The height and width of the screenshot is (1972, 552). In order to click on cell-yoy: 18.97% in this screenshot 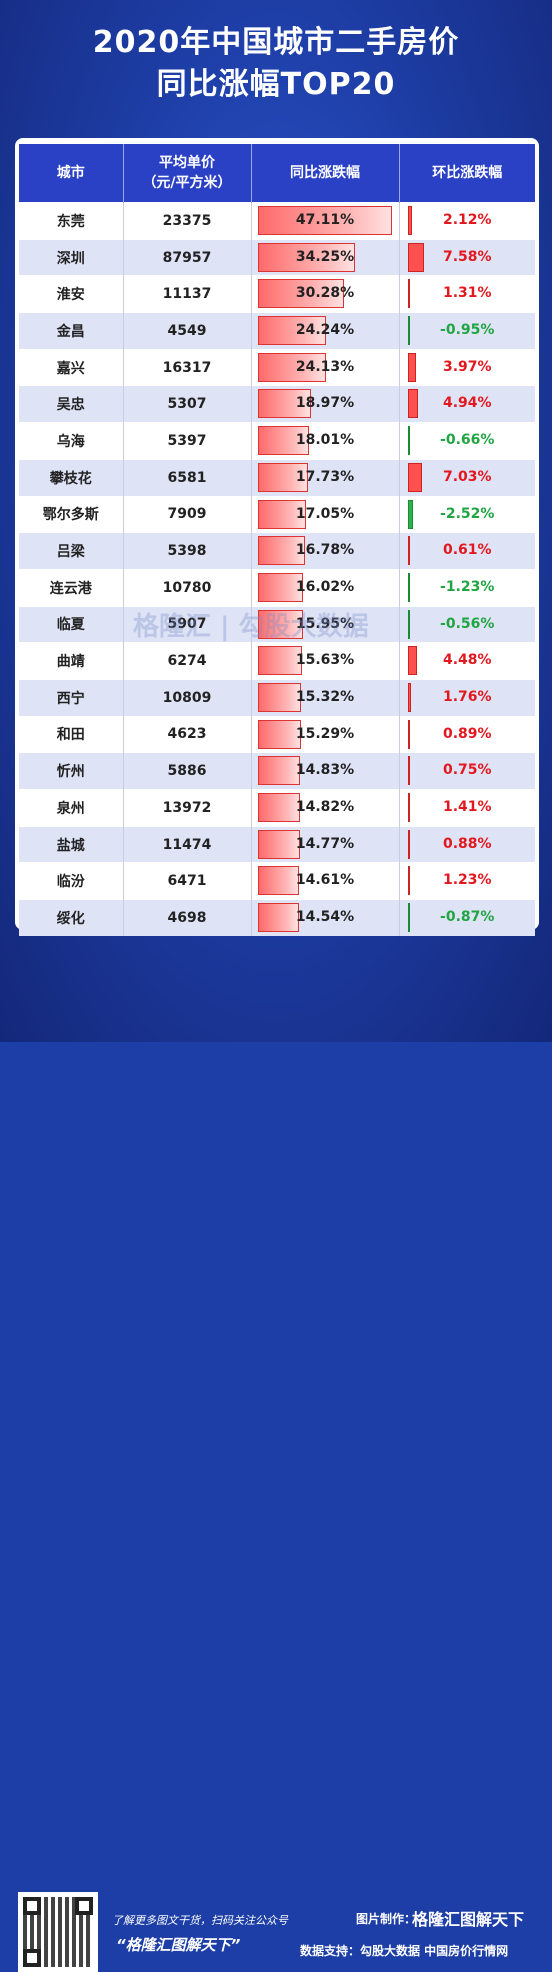, I will do `click(325, 404)`.